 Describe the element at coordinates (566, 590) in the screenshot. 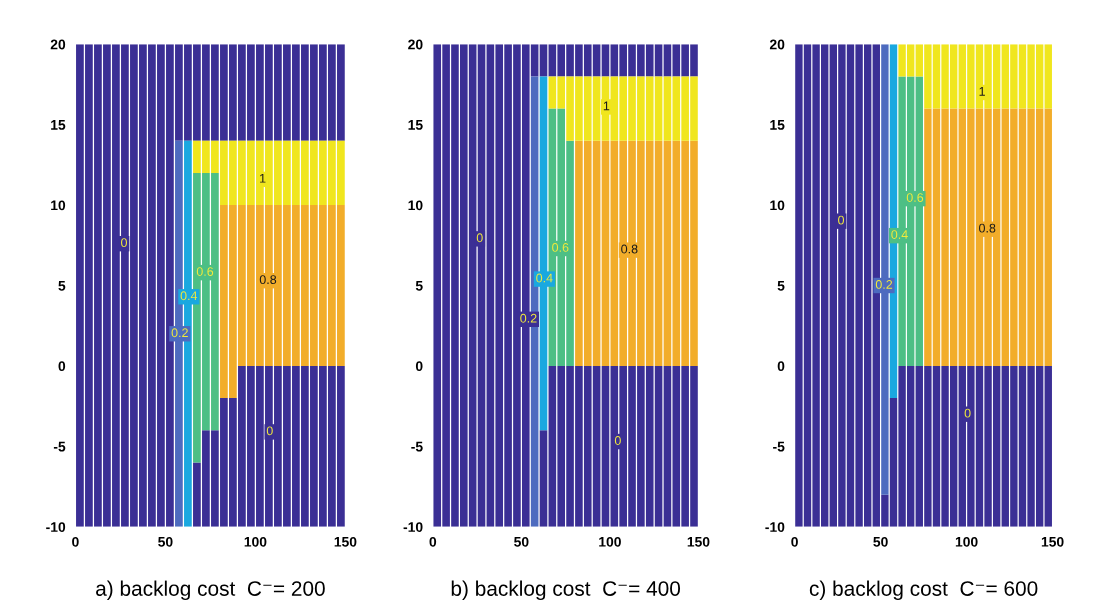

I see `text: b) backlog cost C⁻= 400` at that location.